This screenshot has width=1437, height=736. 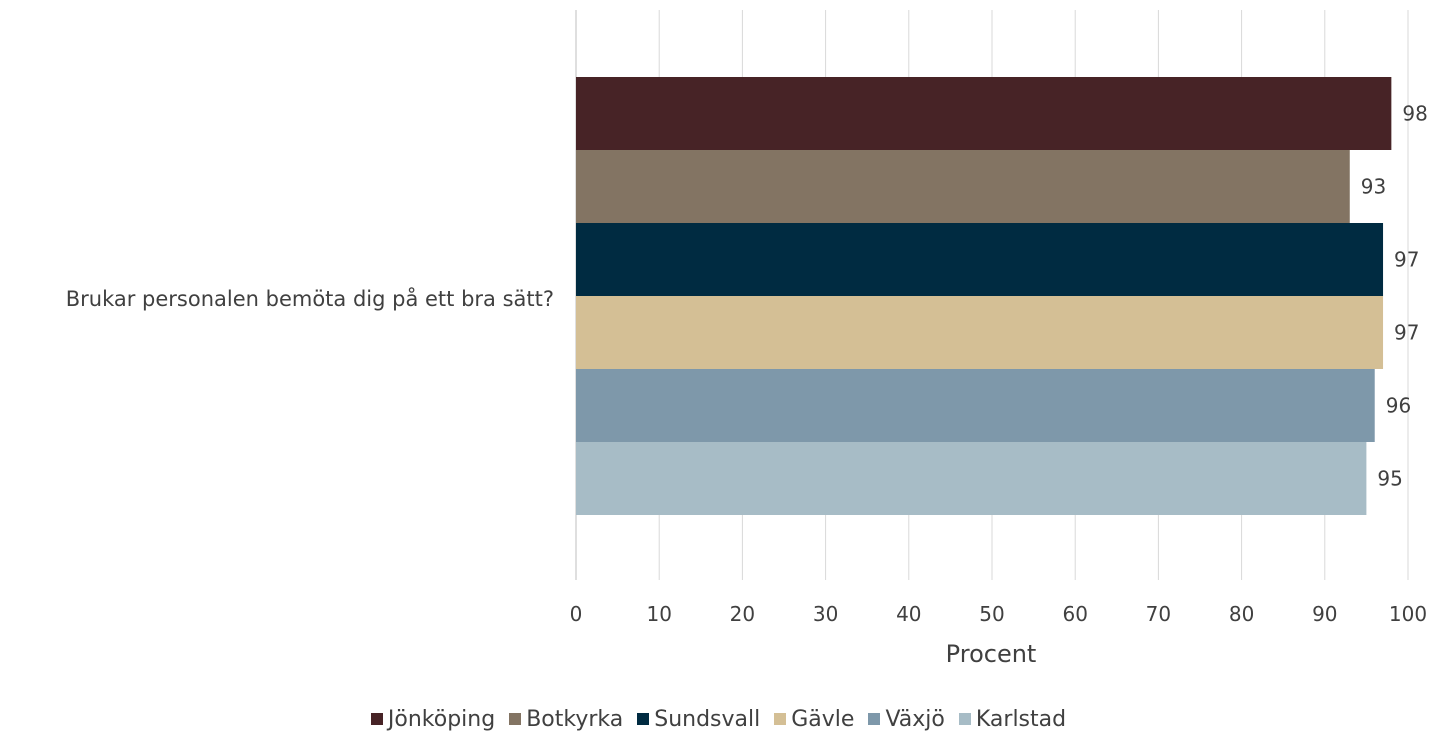 I want to click on data-labels: 98 93 97 97 96 95, so click(x=1394, y=296).